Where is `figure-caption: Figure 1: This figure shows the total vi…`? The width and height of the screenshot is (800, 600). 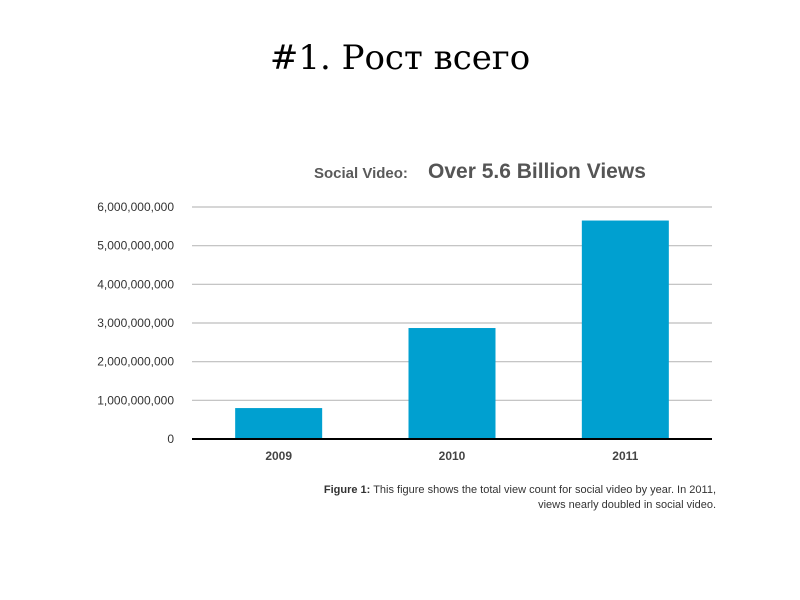
figure-caption: Figure 1: This figure shows the total vi… is located at coordinates (508, 498).